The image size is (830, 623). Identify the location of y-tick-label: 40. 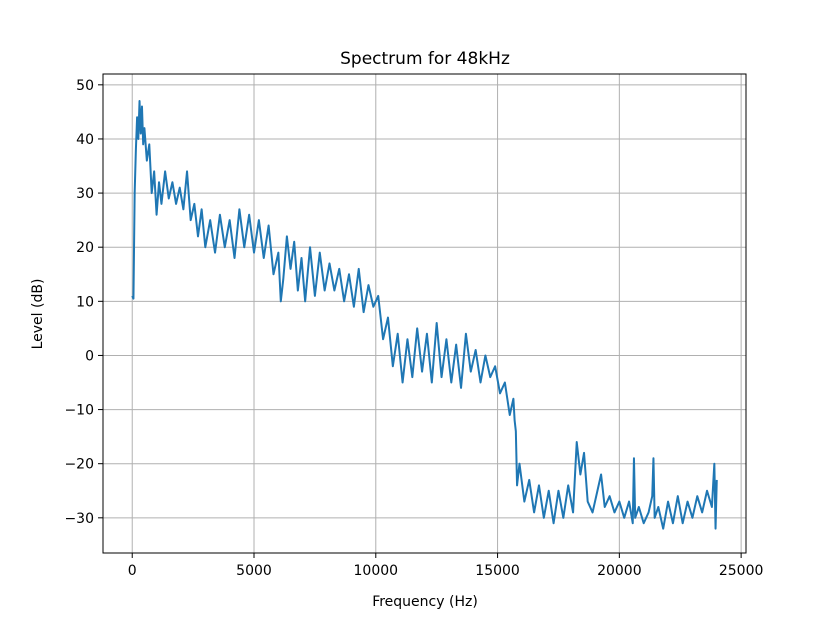
(85, 140).